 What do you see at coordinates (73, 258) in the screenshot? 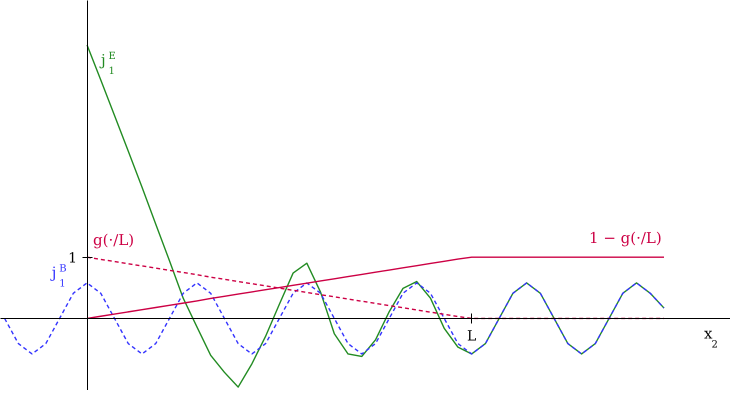
I see `annotation: 1` at bounding box center [73, 258].